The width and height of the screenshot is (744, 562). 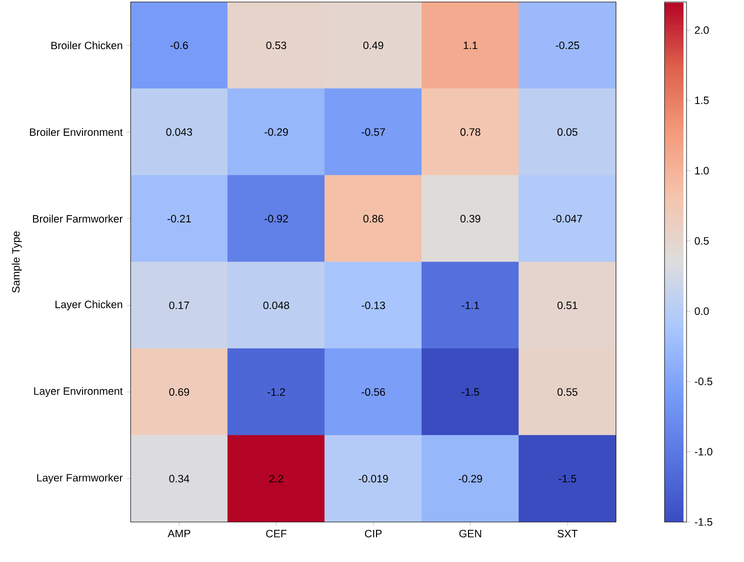 What do you see at coordinates (373, 534) in the screenshot?
I see `x-tick-label: CIP` at bounding box center [373, 534].